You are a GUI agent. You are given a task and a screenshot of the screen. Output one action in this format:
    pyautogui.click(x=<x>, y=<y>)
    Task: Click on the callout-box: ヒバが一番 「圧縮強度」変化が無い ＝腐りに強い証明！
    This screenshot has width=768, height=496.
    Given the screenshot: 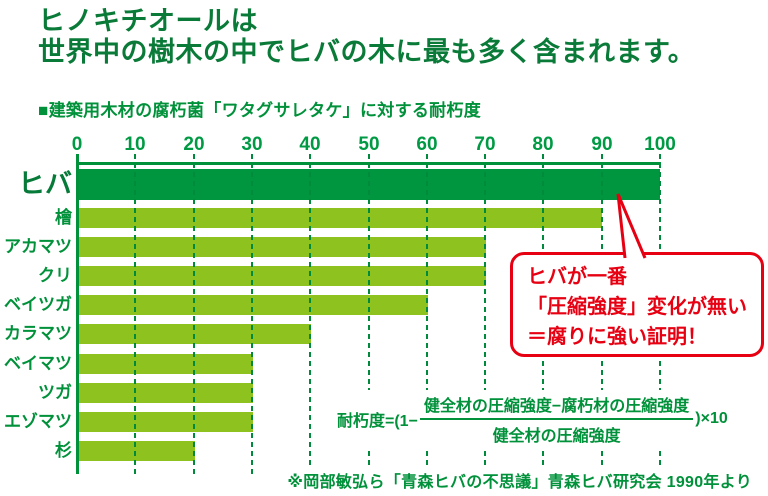 What is the action you would take?
    pyautogui.click(x=637, y=304)
    